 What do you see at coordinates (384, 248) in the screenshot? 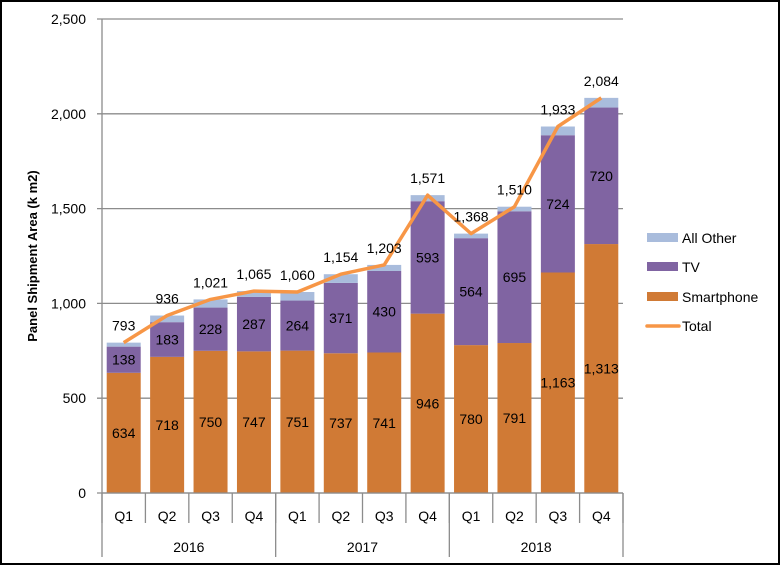
I see `total-value-label: 1,203` at bounding box center [384, 248].